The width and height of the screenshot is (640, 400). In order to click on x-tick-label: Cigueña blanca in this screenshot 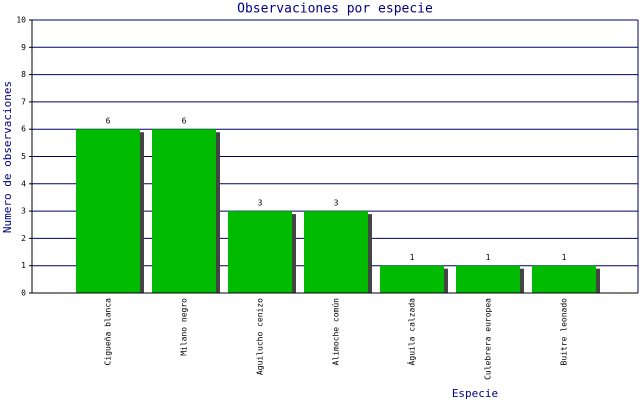, I will do `click(108, 332)`.